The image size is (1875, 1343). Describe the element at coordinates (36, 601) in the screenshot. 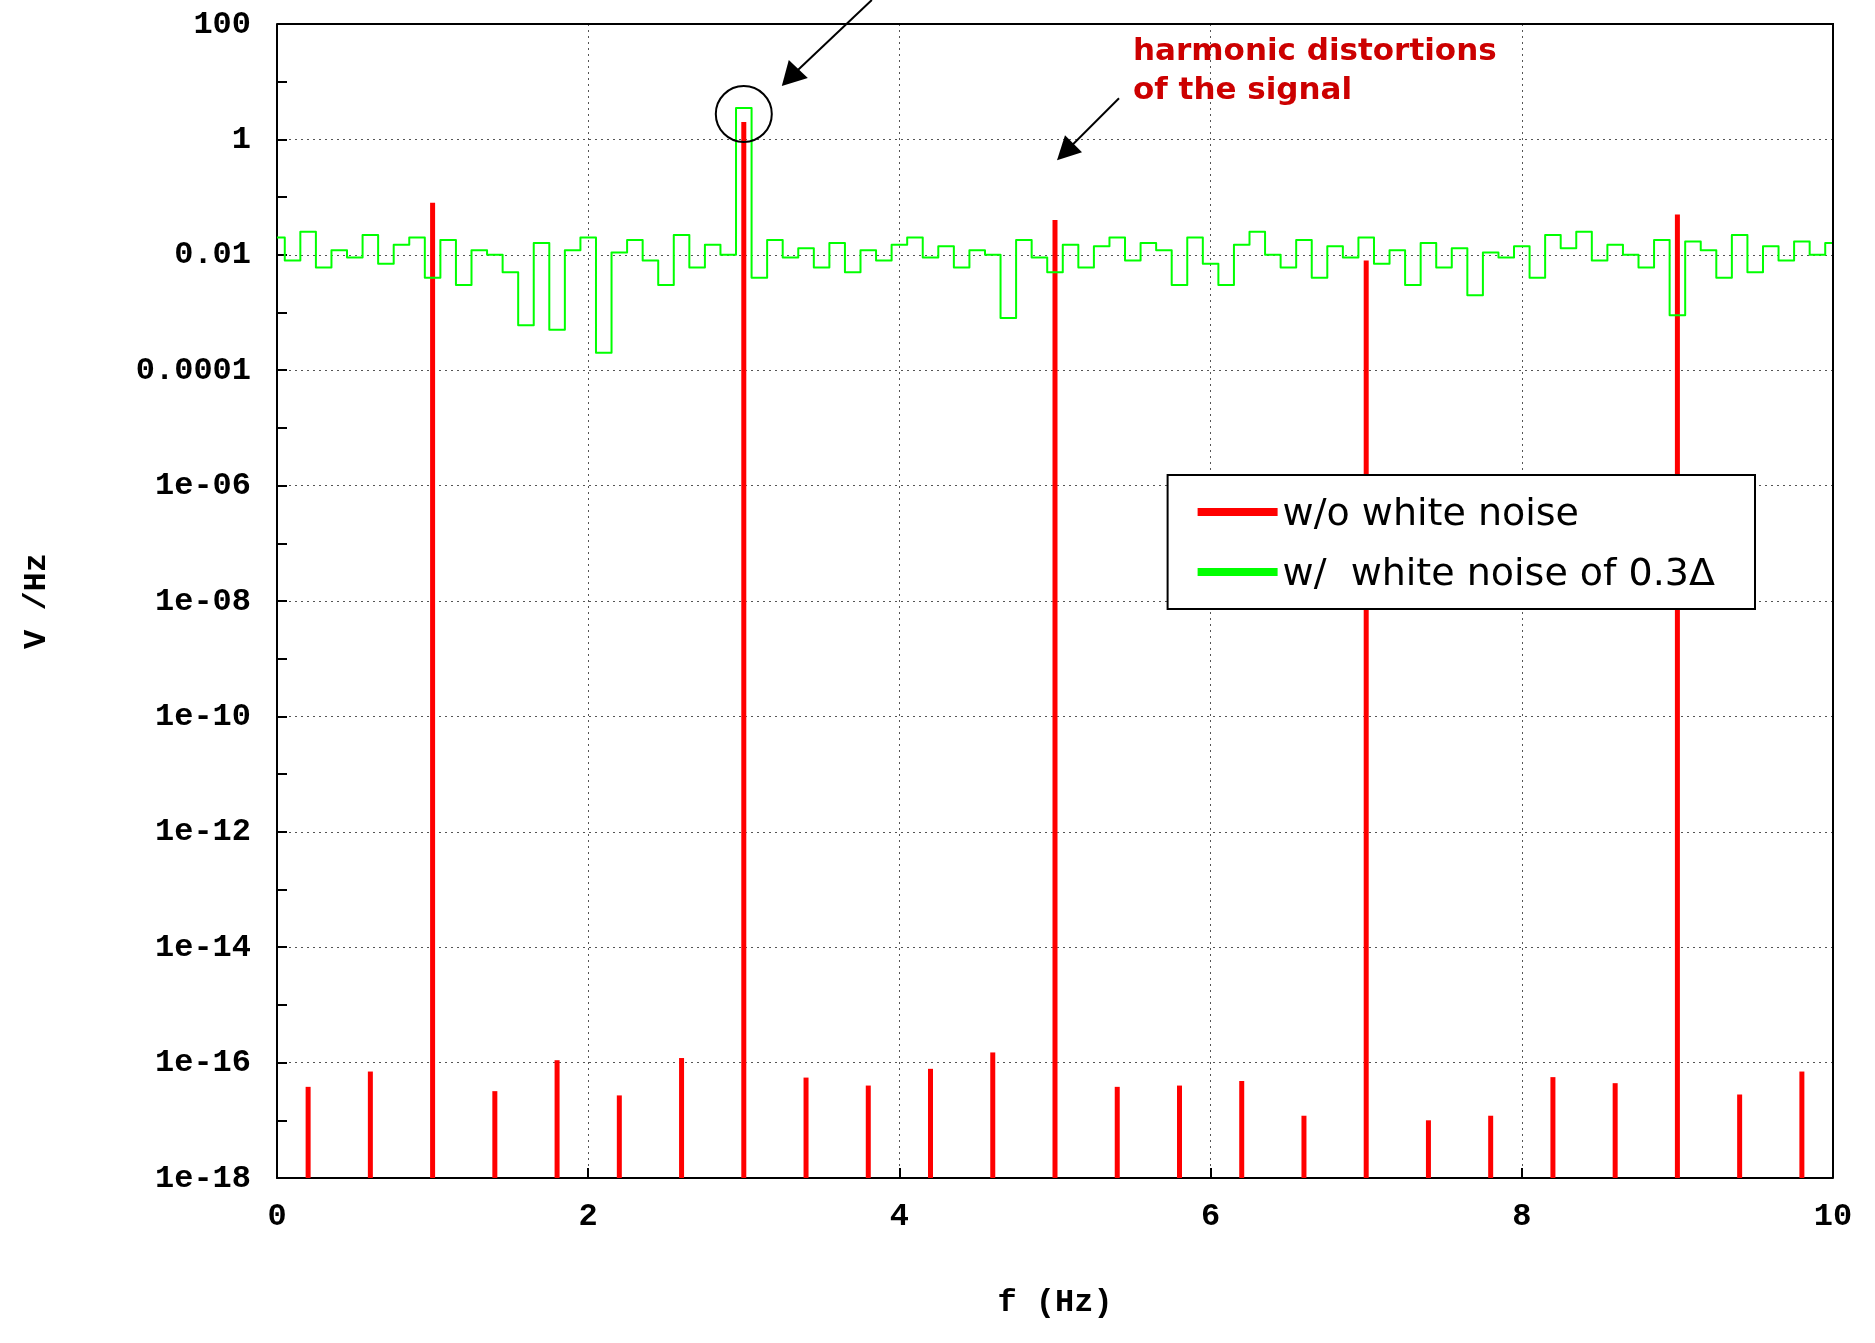

I see `y-axis-title: V /Hz` at that location.